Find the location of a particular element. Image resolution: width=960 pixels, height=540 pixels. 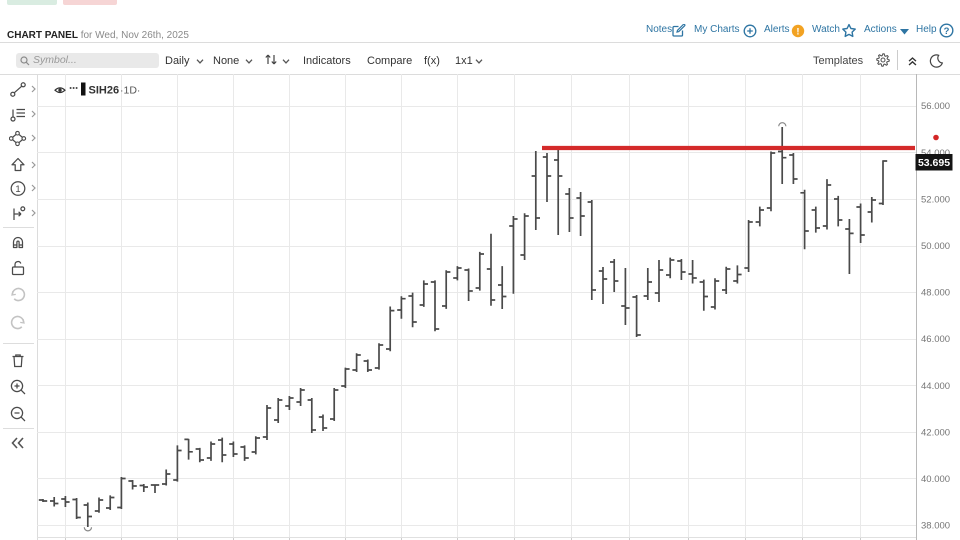

svg-text: 50.000 is located at coordinates (935, 246).